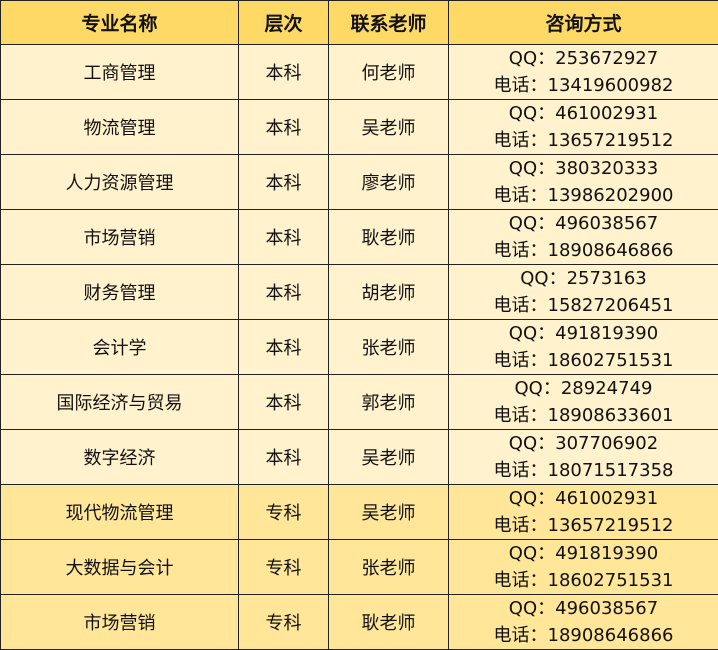  What do you see at coordinates (389, 402) in the screenshot?
I see `teacher-cell: 郭老师` at bounding box center [389, 402].